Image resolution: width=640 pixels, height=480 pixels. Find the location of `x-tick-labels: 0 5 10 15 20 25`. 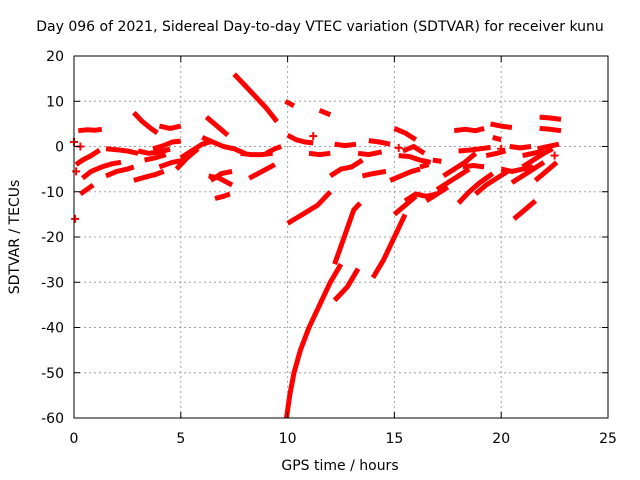

x-tick-labels: 0 5 10 15 20 25 is located at coordinates (343, 439).